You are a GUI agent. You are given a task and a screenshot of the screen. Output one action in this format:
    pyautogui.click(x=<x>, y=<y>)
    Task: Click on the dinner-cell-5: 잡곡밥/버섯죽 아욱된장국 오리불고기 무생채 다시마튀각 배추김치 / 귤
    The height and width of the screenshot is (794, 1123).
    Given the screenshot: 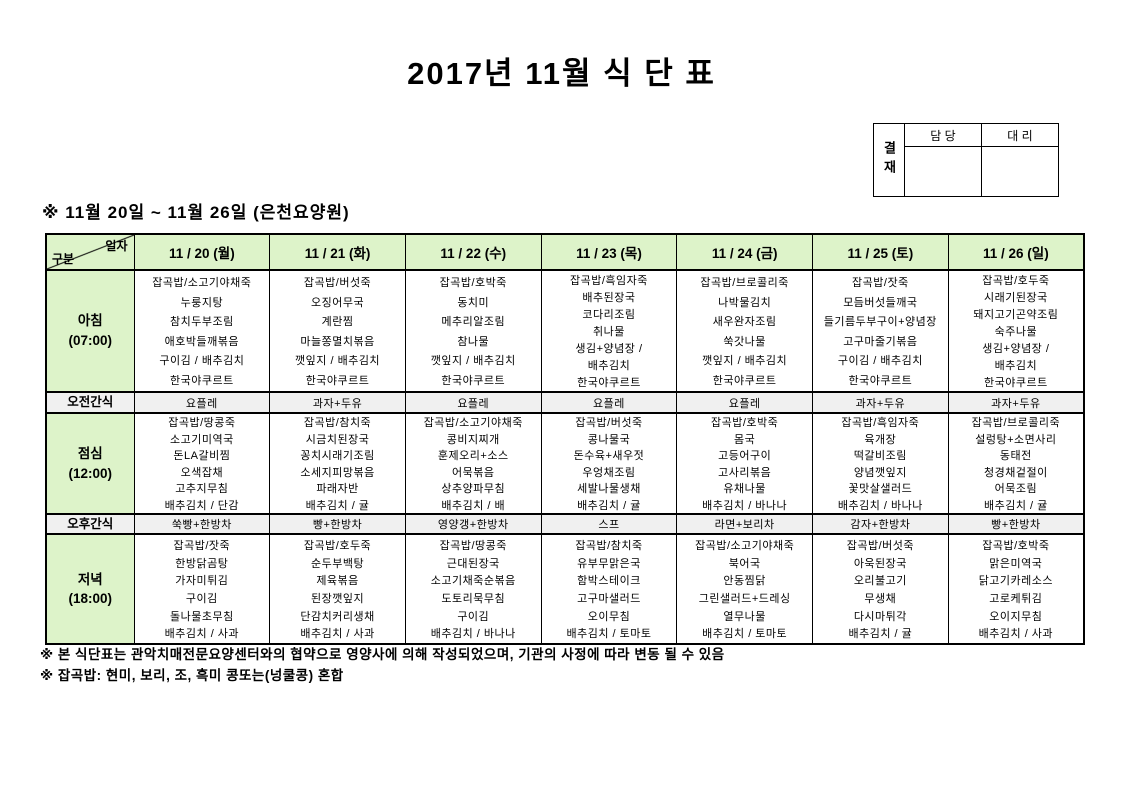 What is the action you would take?
    pyautogui.click(x=880, y=589)
    